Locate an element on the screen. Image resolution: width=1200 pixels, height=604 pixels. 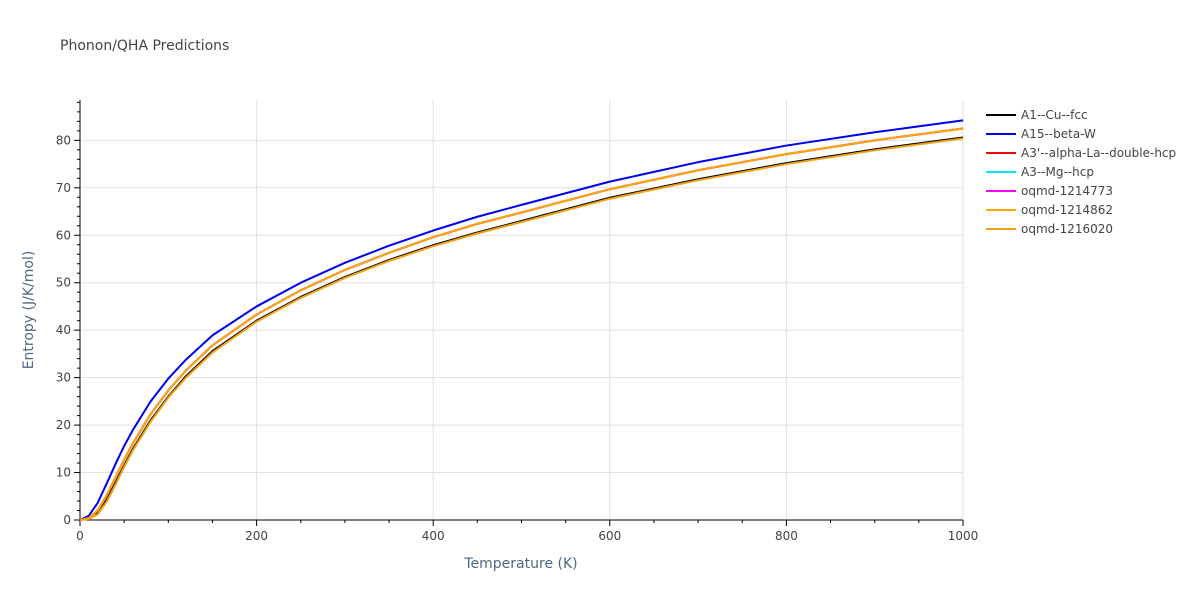
y-tick-label: 80 is located at coordinates (63, 140).